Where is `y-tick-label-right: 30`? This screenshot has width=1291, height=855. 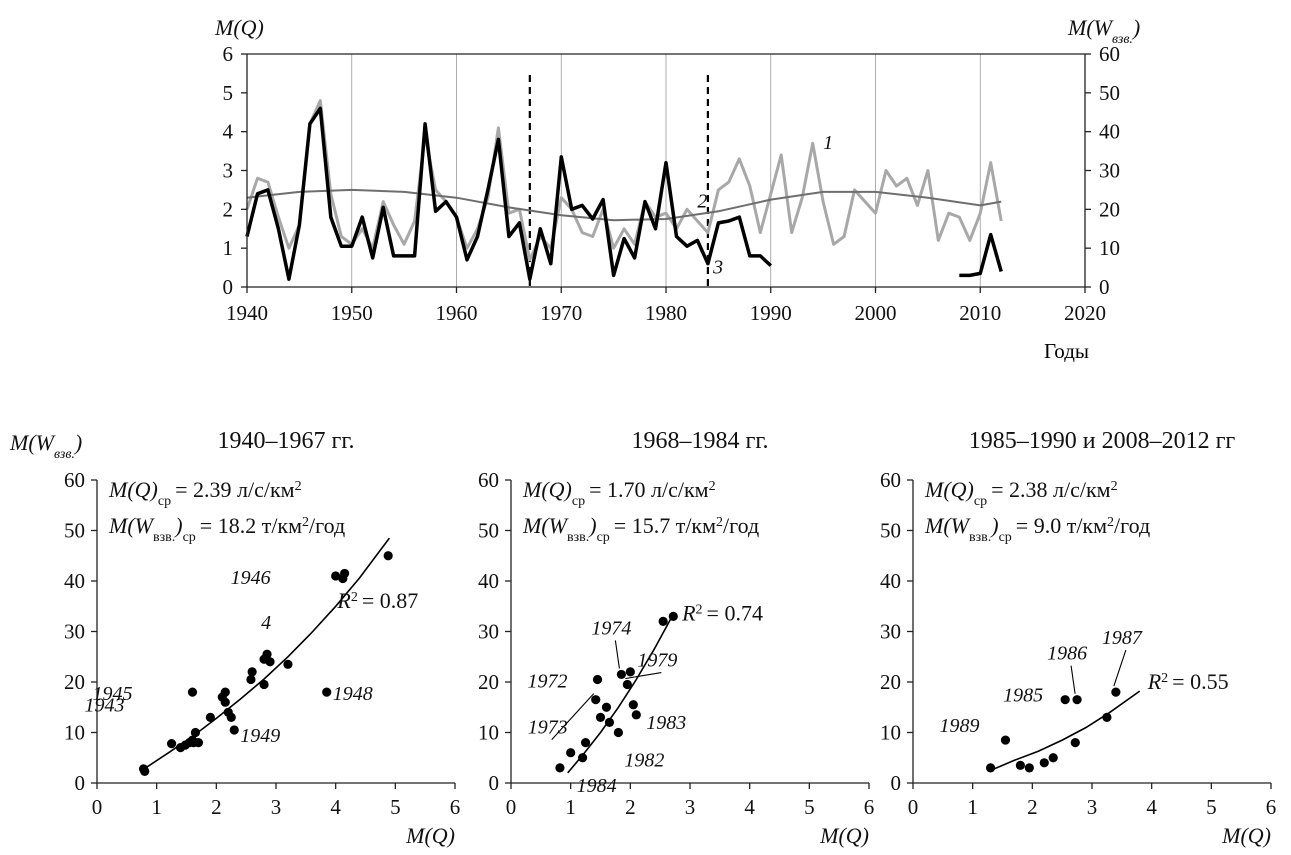 y-tick-label-right: 30 is located at coordinates (1109, 171).